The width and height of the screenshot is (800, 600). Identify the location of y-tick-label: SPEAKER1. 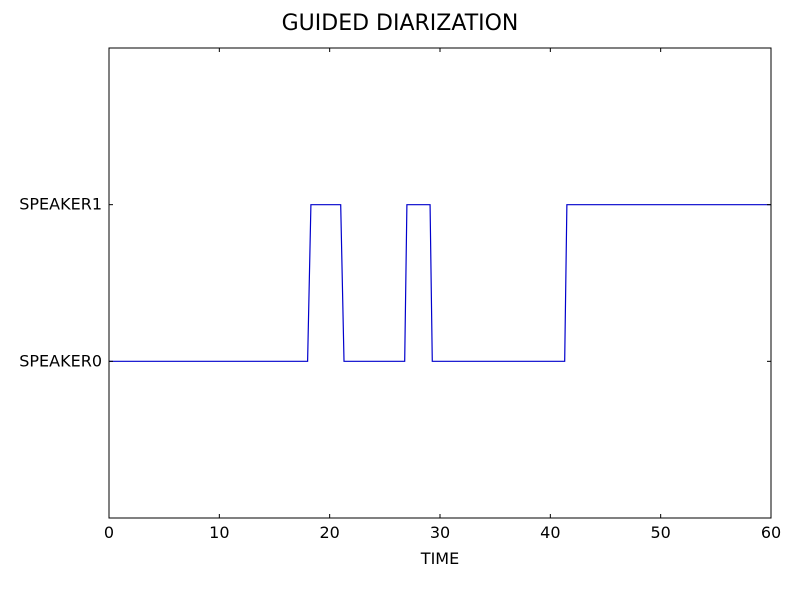
(60, 204).